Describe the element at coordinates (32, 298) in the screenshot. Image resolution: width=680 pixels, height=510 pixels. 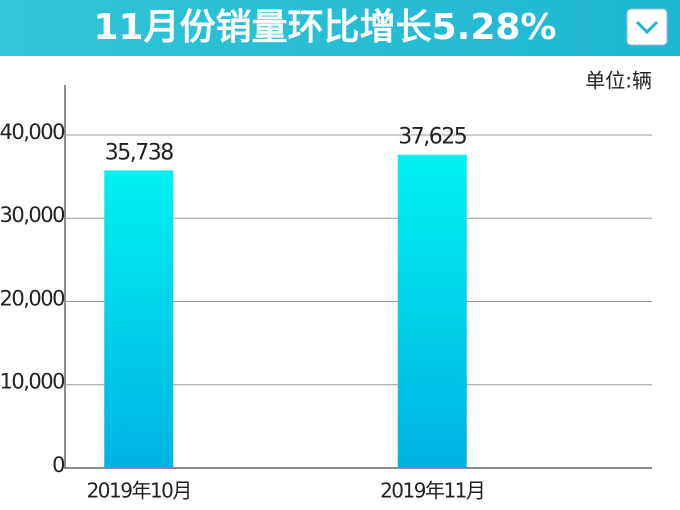
I see `y-tick-label: 20,000` at that location.